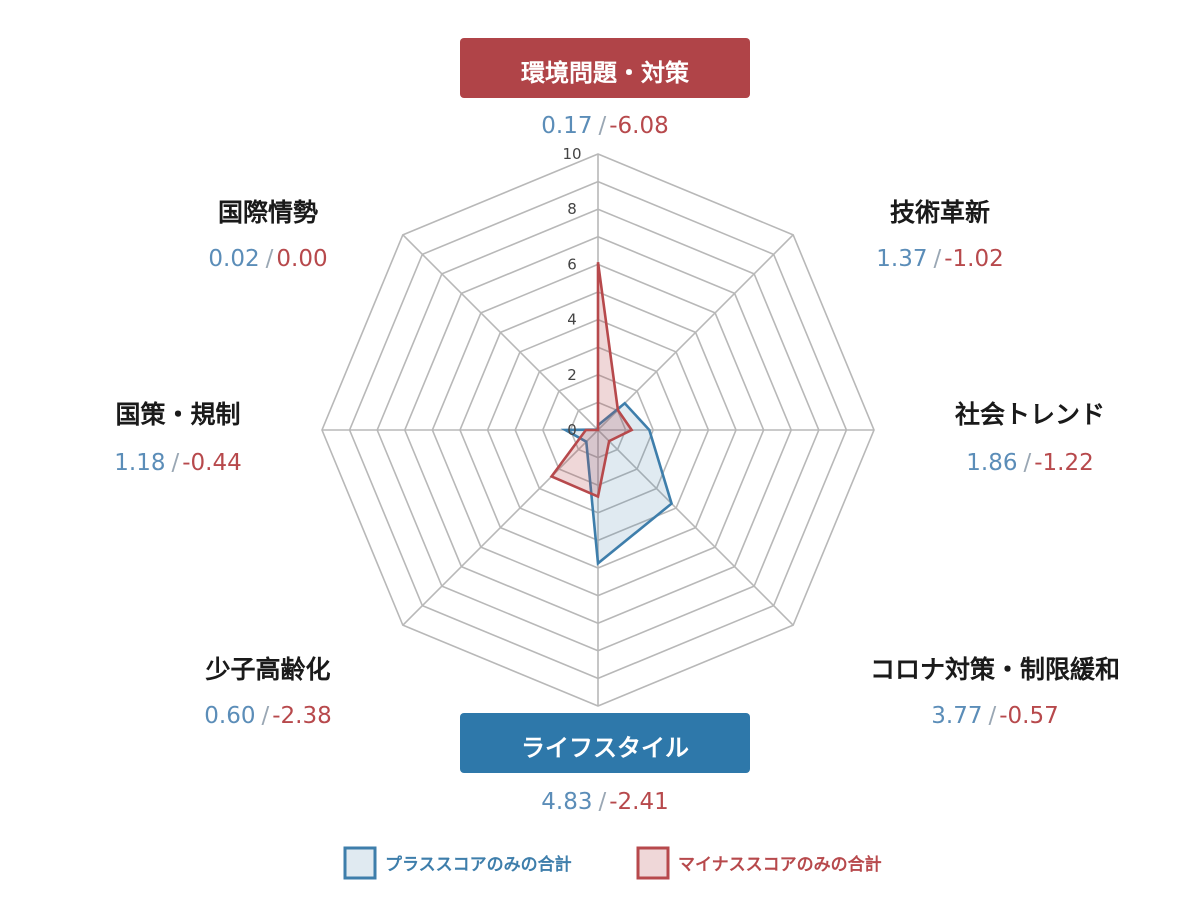  What do you see at coordinates (940, 212) in the screenshot?
I see `category-label: 技術革新` at bounding box center [940, 212].